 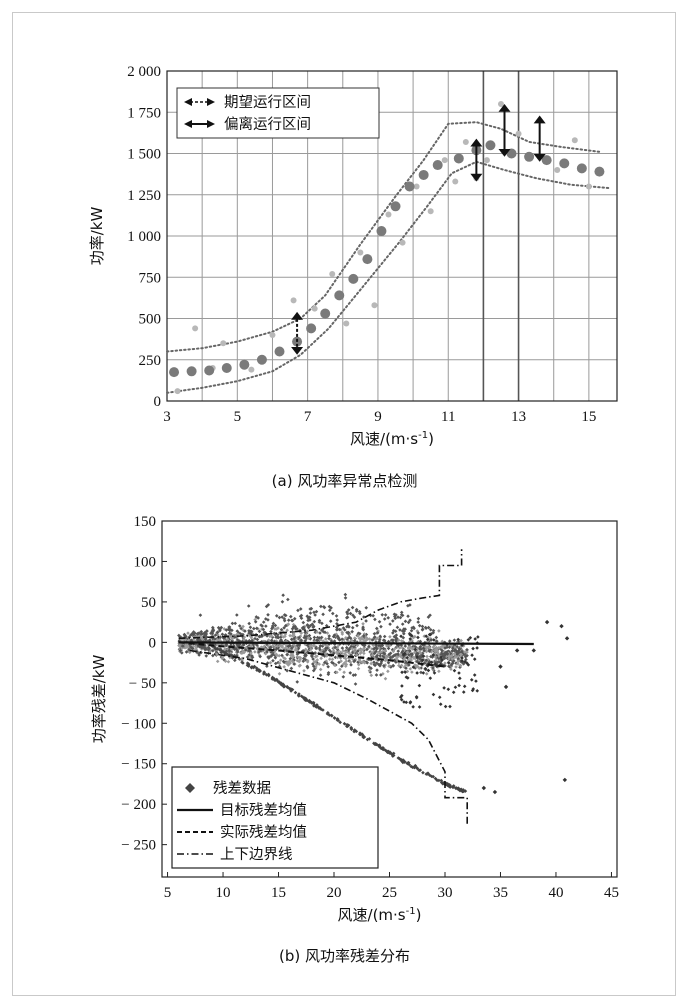 I want to click on scatter-point-main, so click(x=279, y=351).